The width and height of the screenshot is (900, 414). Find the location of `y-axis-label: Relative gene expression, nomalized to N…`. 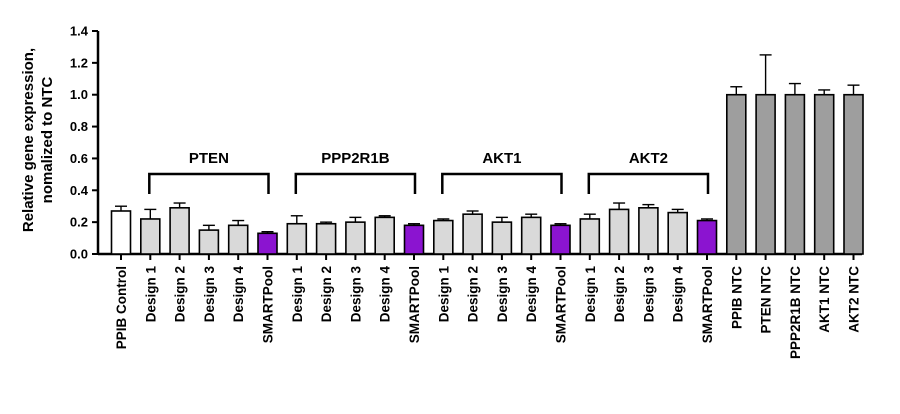

y-axis-label: Relative gene expression, nomalized to N… is located at coordinates (38, 140).